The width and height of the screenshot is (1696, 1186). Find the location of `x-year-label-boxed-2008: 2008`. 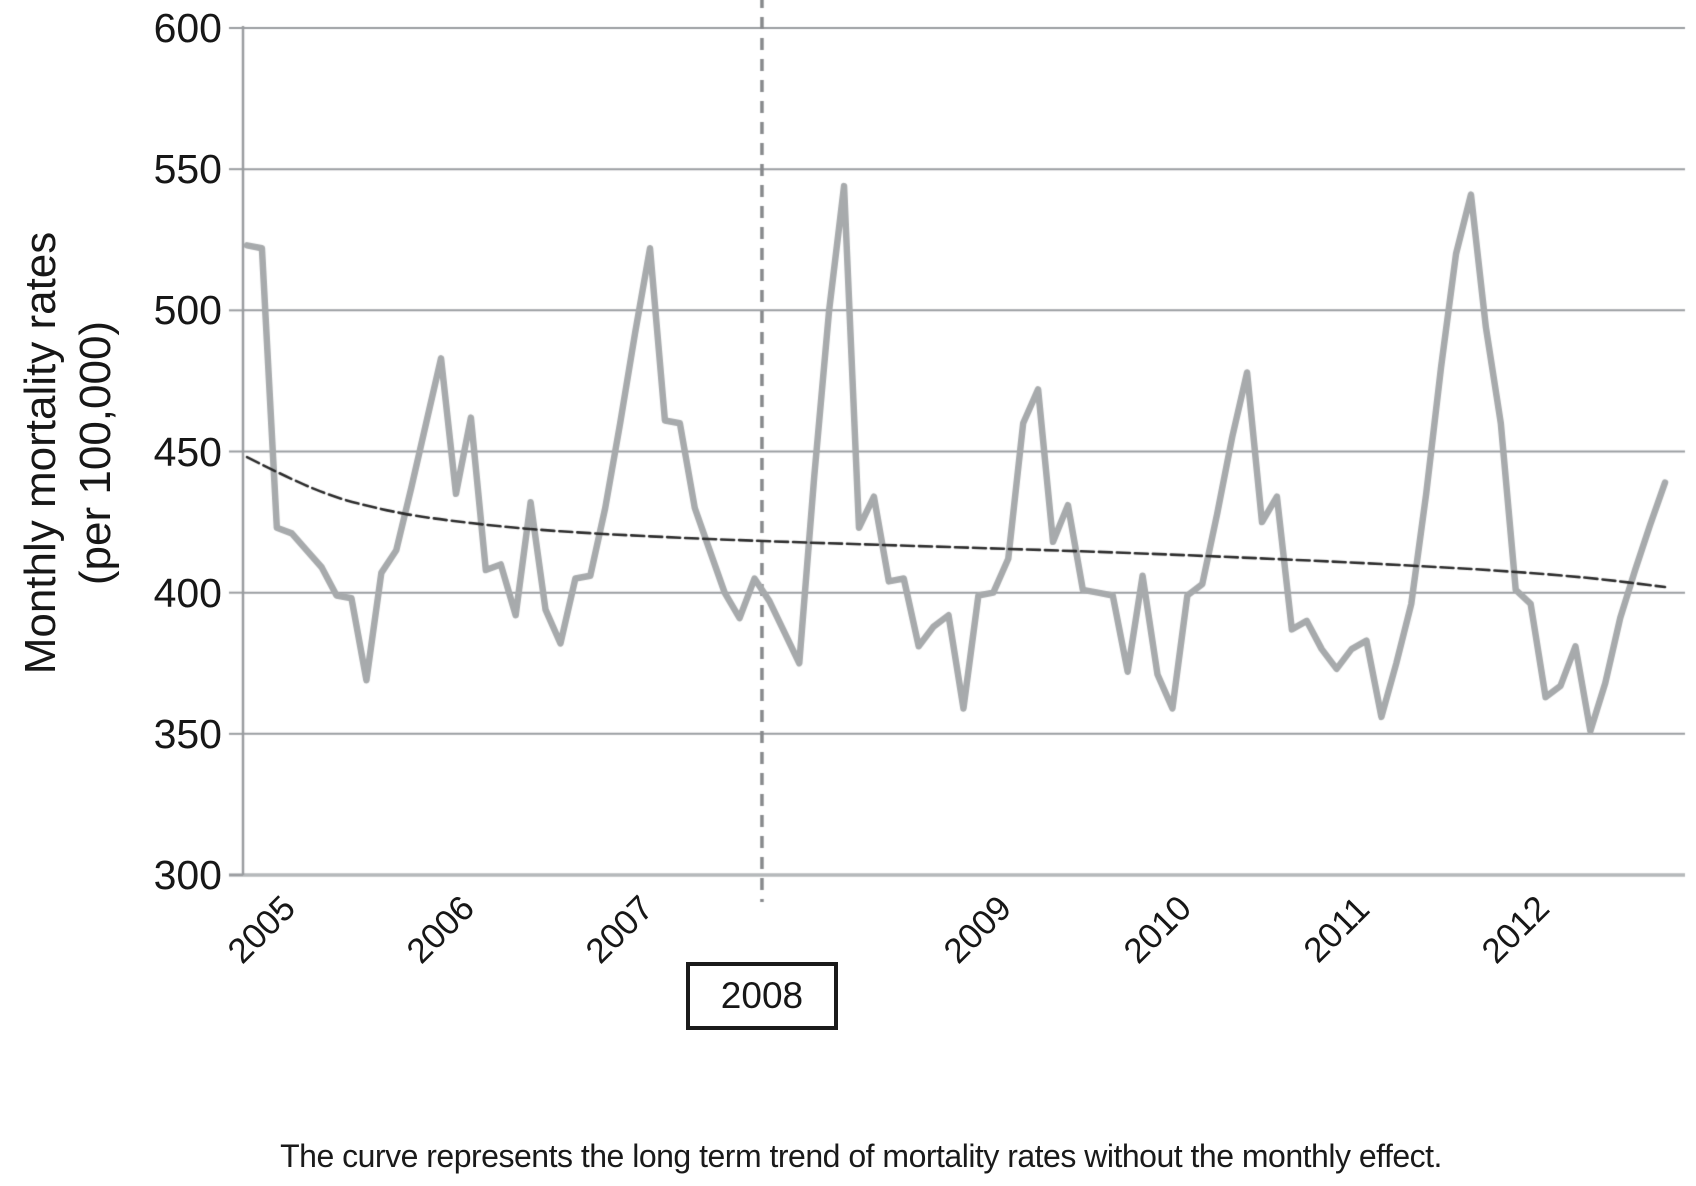

x-year-label-boxed-2008: 2008 is located at coordinates (761, 996).